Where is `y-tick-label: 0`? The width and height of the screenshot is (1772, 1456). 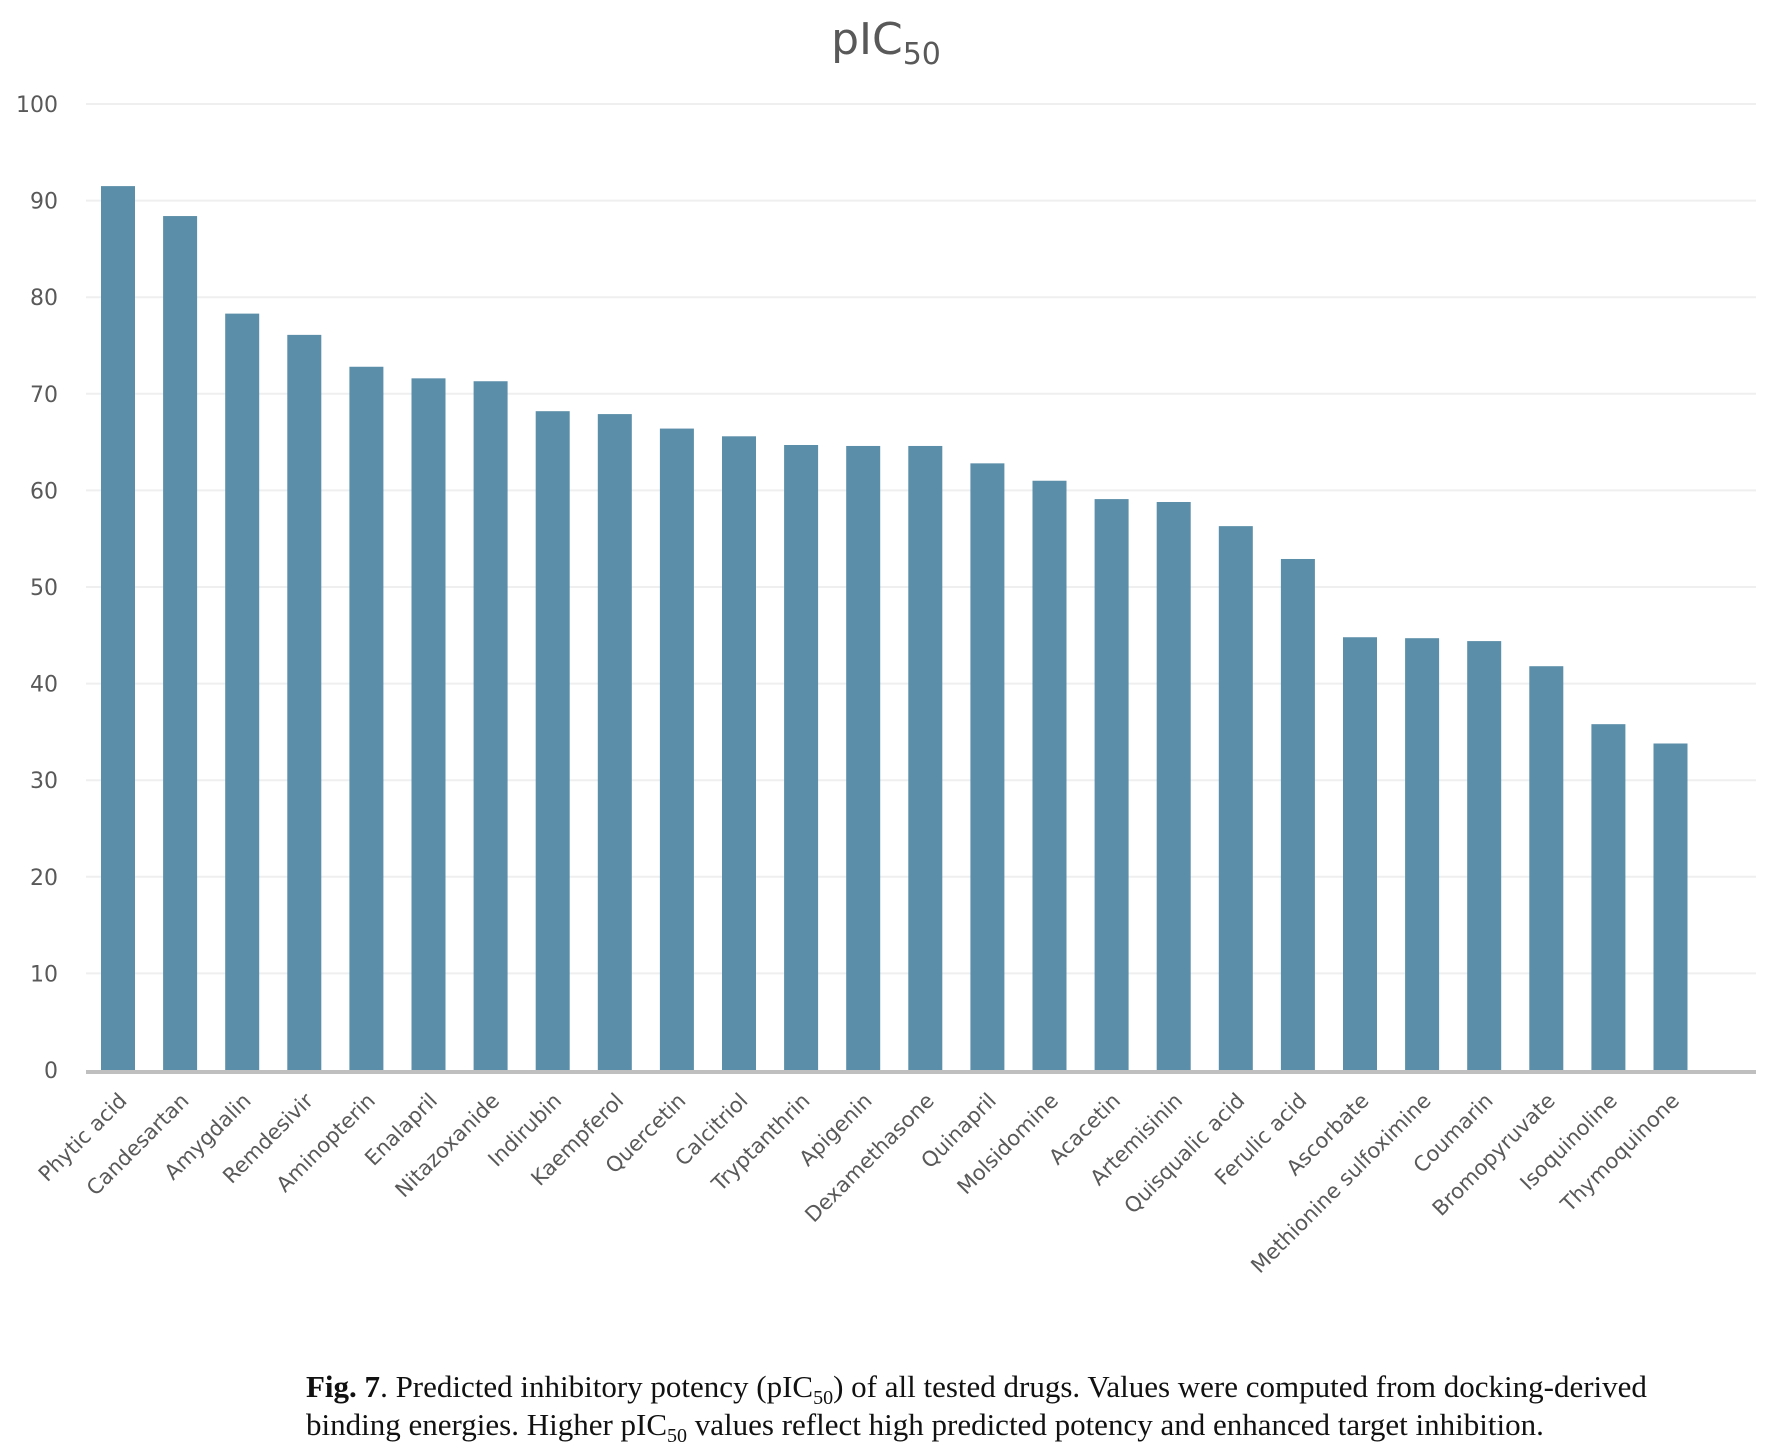
y-tick-label: 0 is located at coordinates (51, 1071).